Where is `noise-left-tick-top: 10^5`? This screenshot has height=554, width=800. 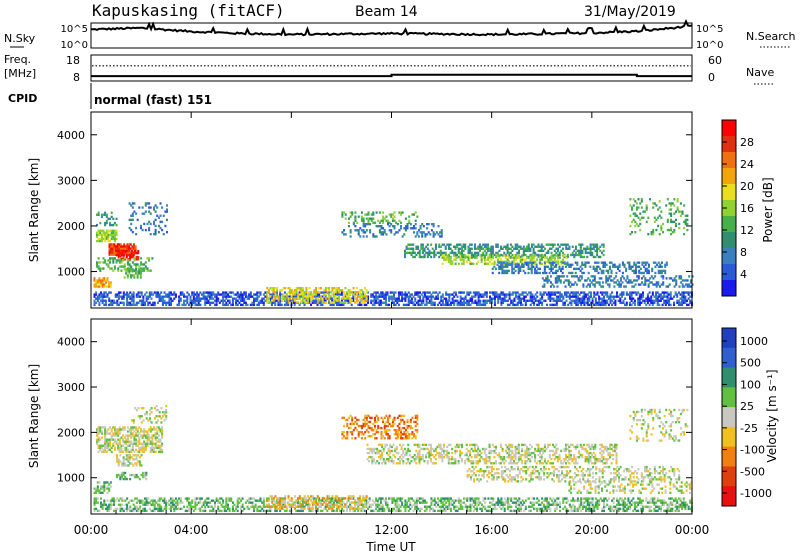
noise-left-tick-top: 10^5 is located at coordinates (74, 29).